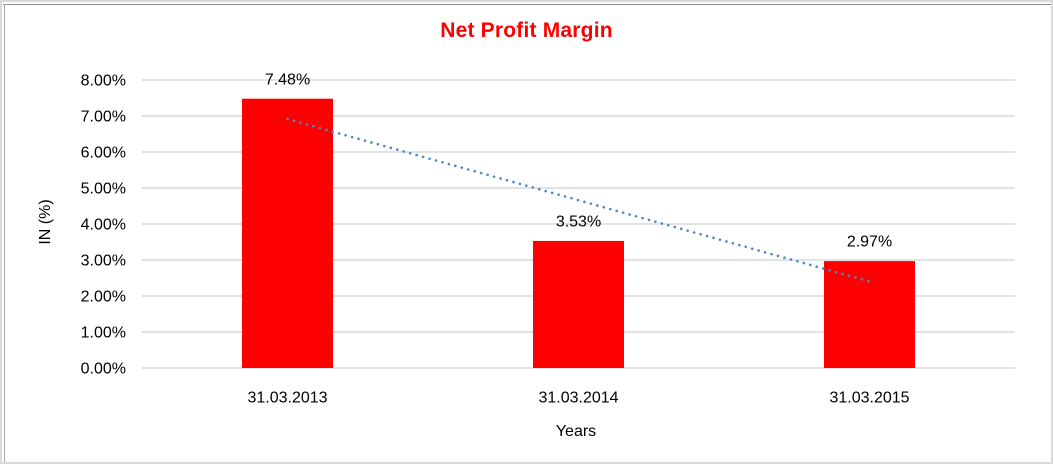  What do you see at coordinates (287, 398) in the screenshot?
I see `x-tick-label: 31.03.2013` at bounding box center [287, 398].